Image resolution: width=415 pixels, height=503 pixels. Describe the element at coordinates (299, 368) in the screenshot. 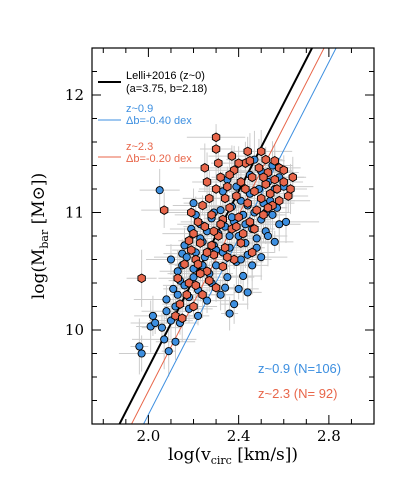

I see `count-label-z09: z~0.9 (N=106)` at that location.